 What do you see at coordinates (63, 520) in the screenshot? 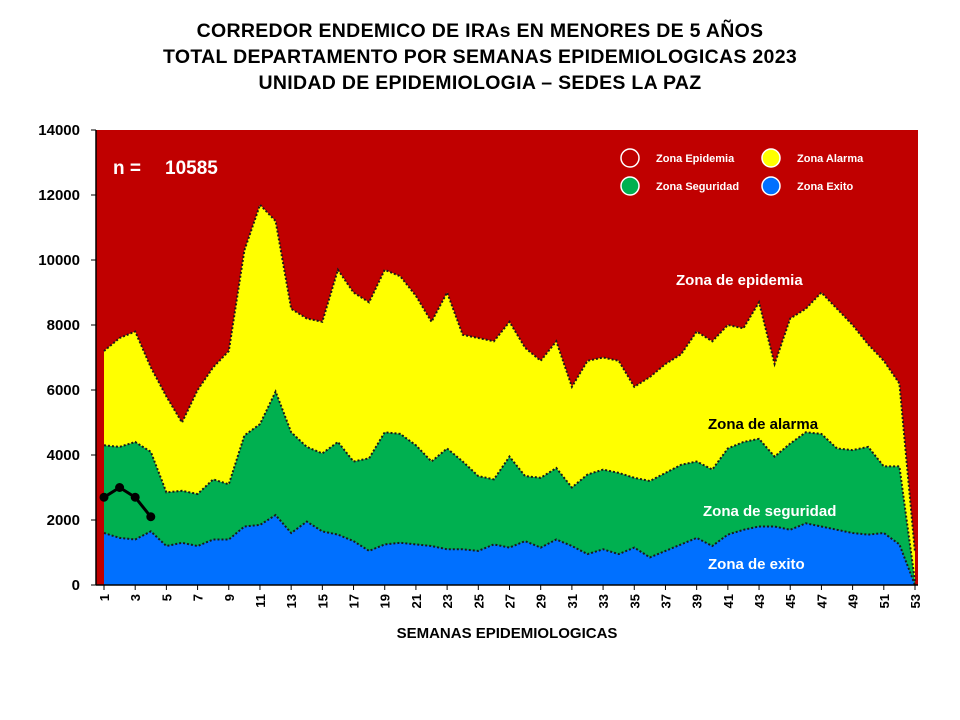
I see `y-tick-label: 2000` at bounding box center [63, 520].